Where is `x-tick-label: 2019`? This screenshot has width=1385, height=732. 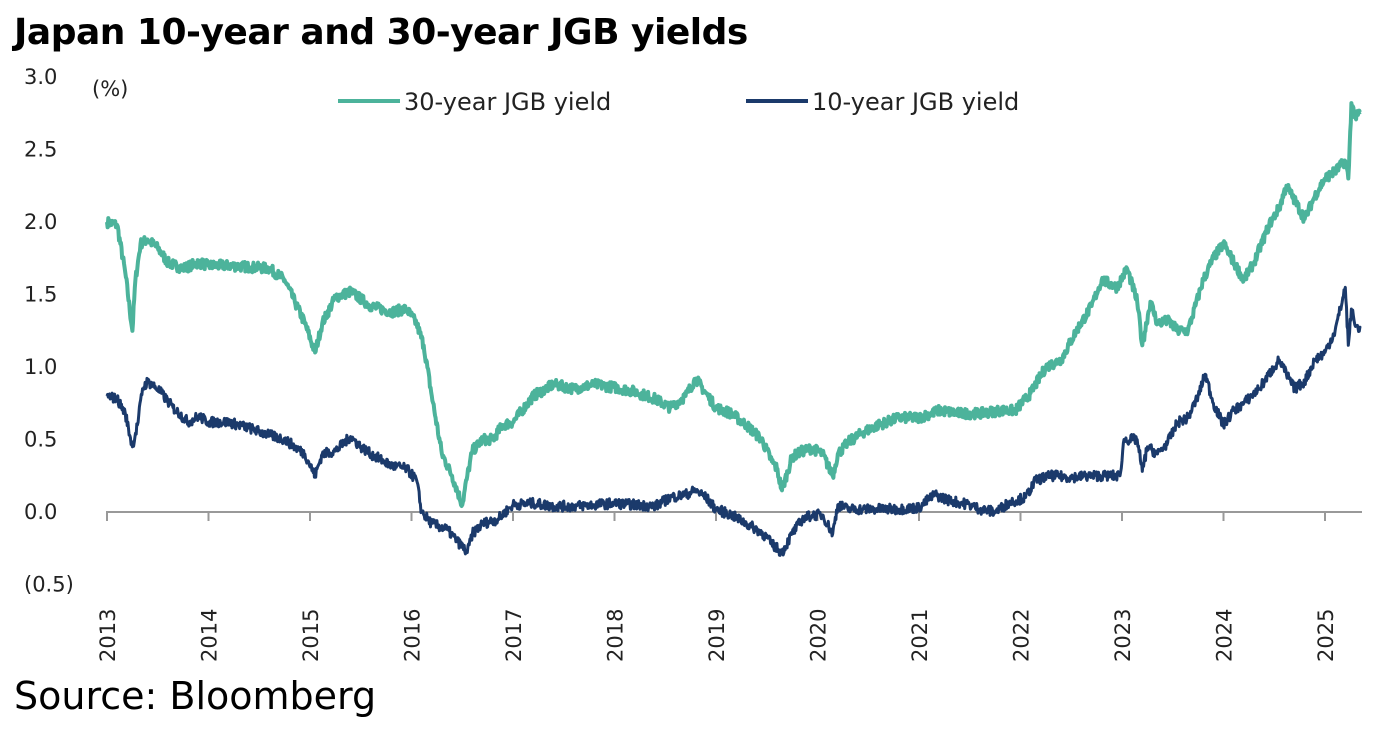
x-tick-label: 2019 is located at coordinates (717, 635).